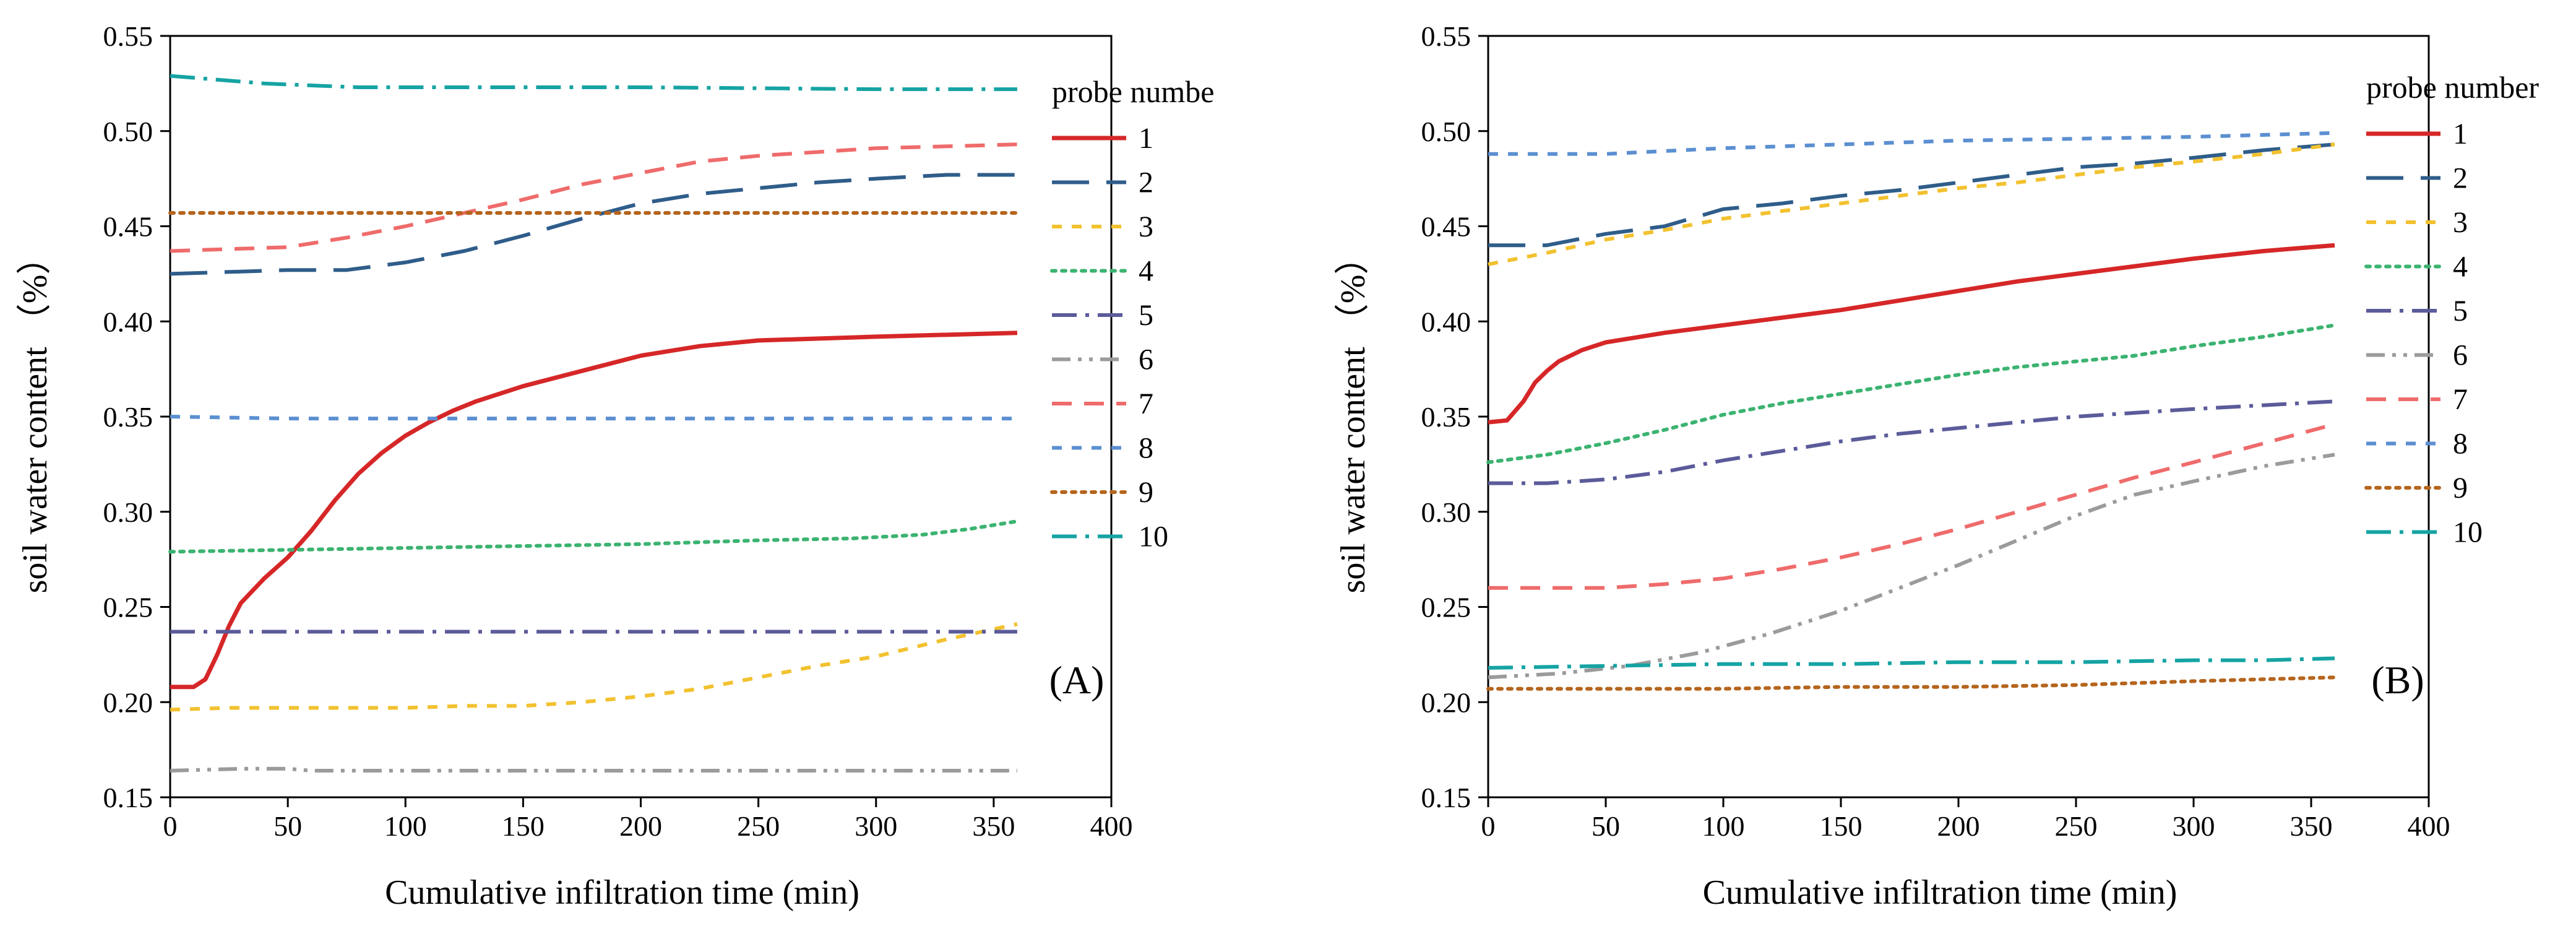  I want to click on panel-label: (A), so click(1077, 680).